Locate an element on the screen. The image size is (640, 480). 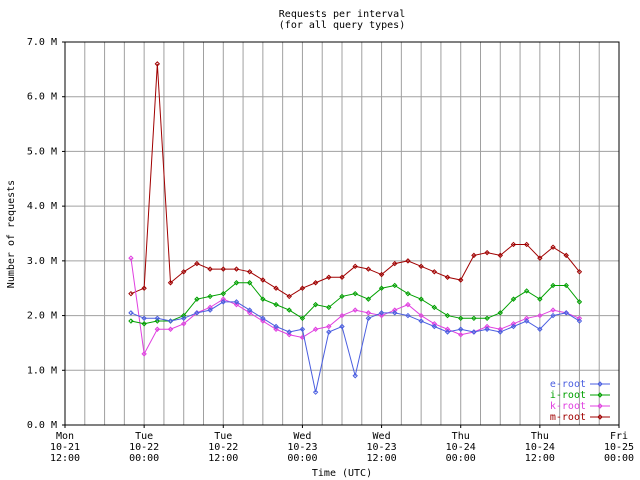
y-tick-label: 7.0 M is located at coordinates (42, 42).